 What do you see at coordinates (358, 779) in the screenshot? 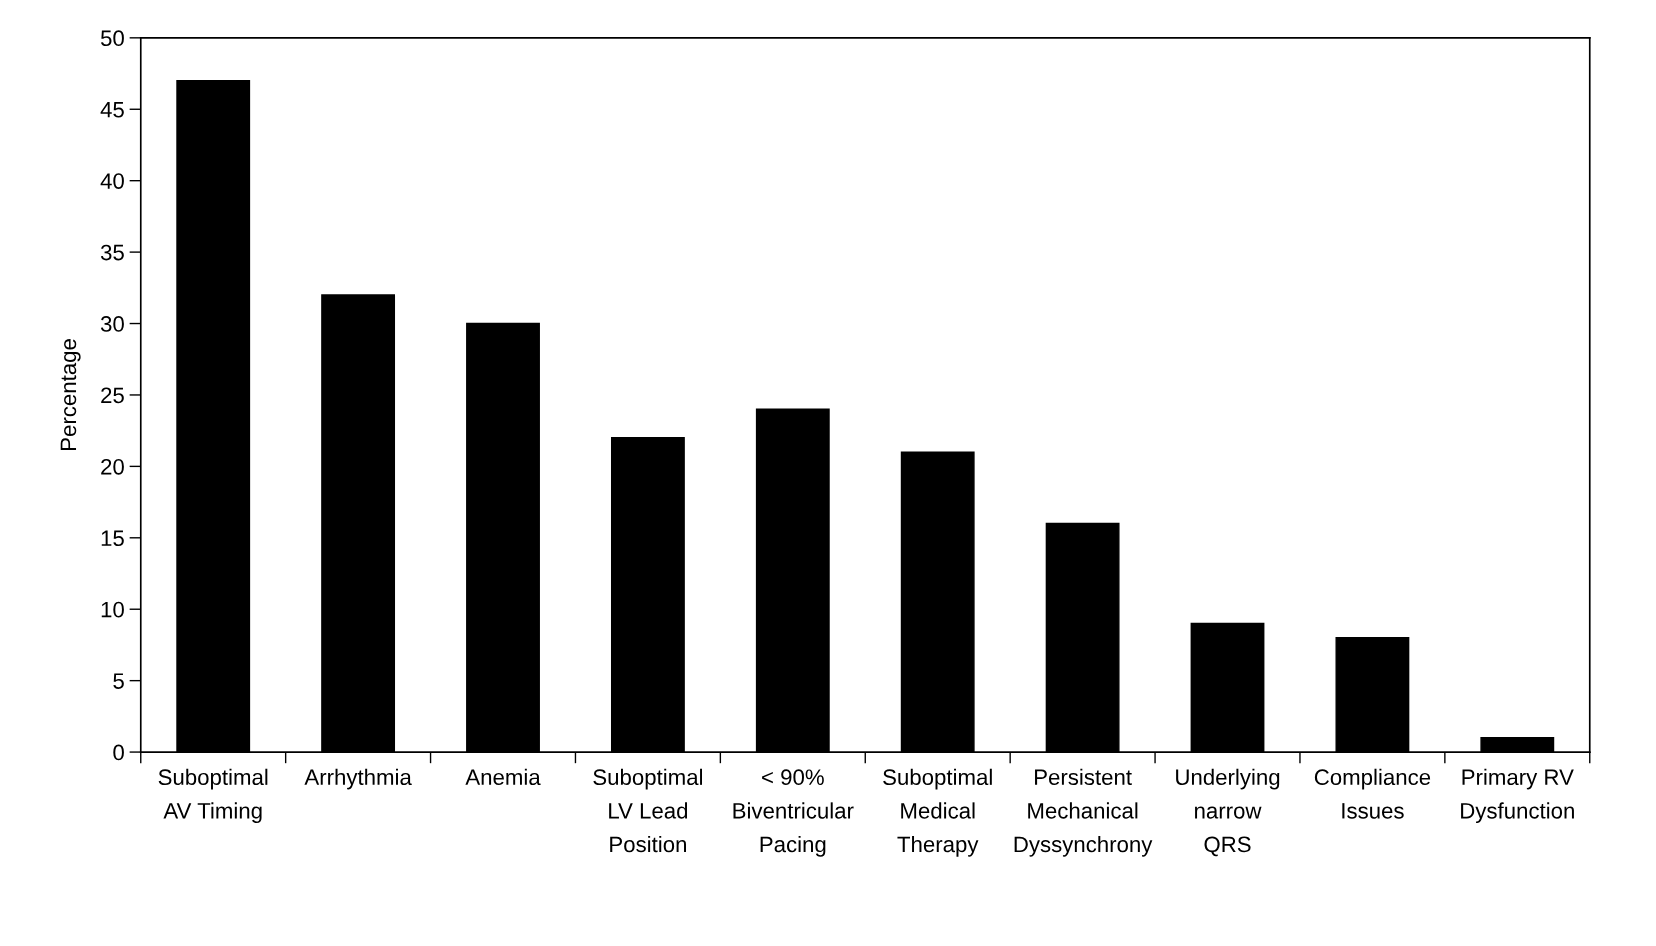
I see `x-tick-label: Arrhythmia` at bounding box center [358, 779].